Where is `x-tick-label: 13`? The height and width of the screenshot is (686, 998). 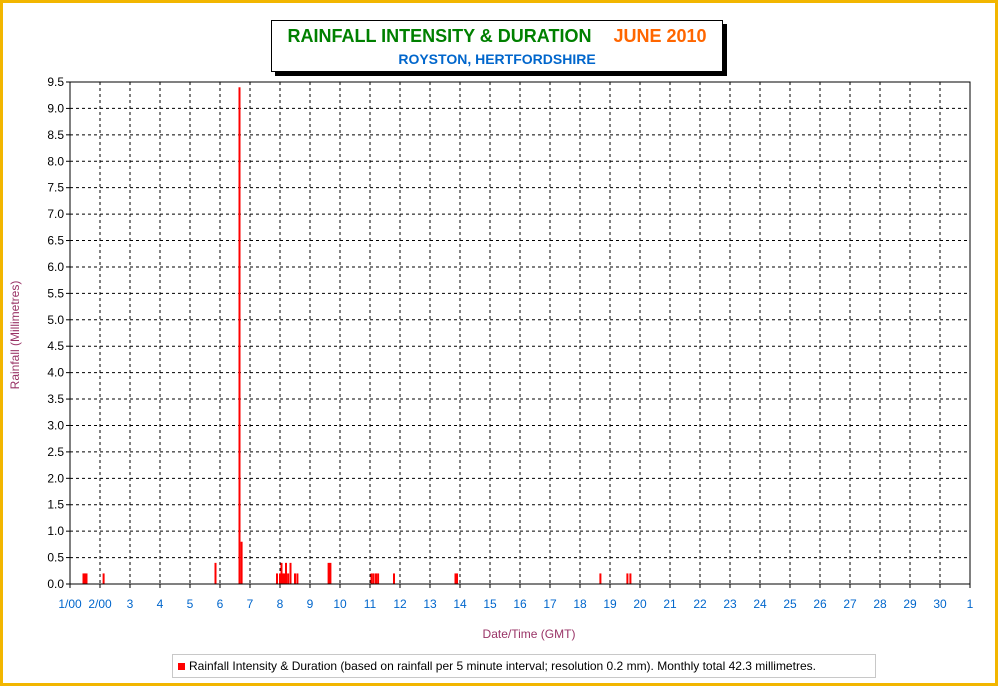
x-tick-label: 13 is located at coordinates (430, 604).